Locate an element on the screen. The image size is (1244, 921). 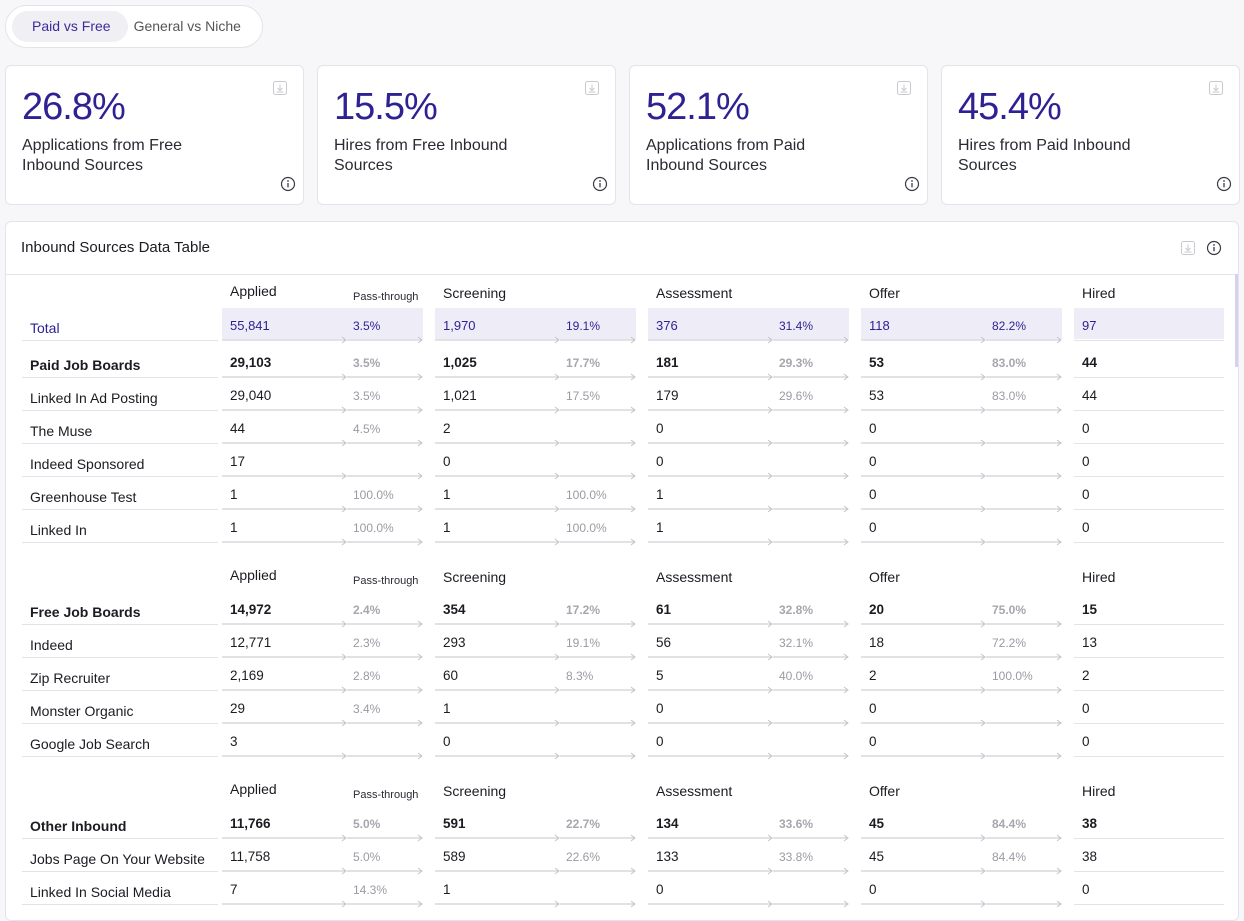
cell-assessment: 0 is located at coordinates (660, 428).